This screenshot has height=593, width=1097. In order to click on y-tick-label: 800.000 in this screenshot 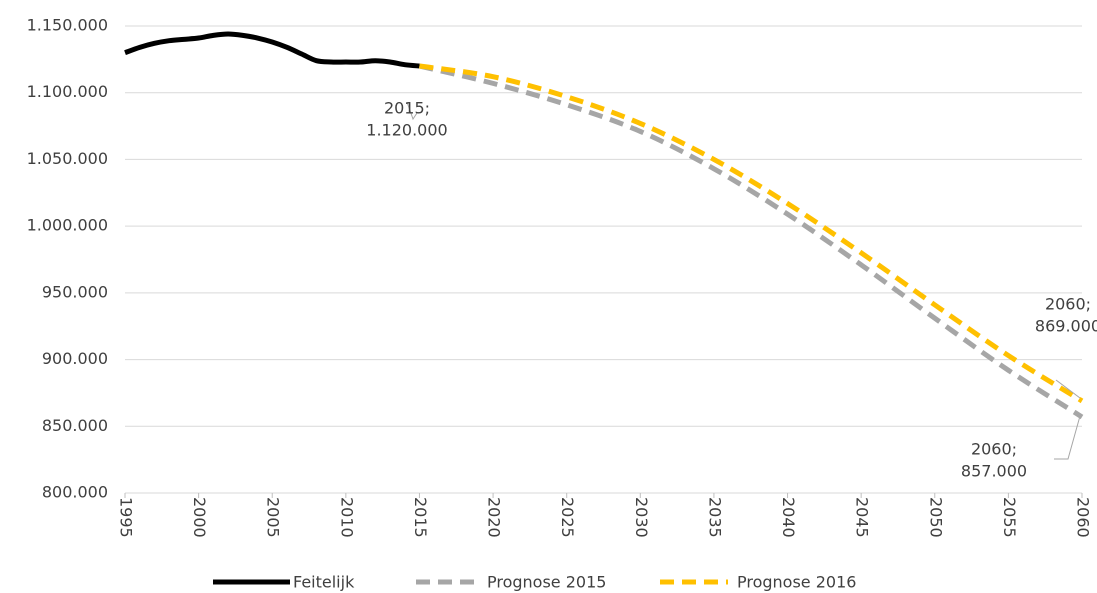, I will do `click(75, 492)`.